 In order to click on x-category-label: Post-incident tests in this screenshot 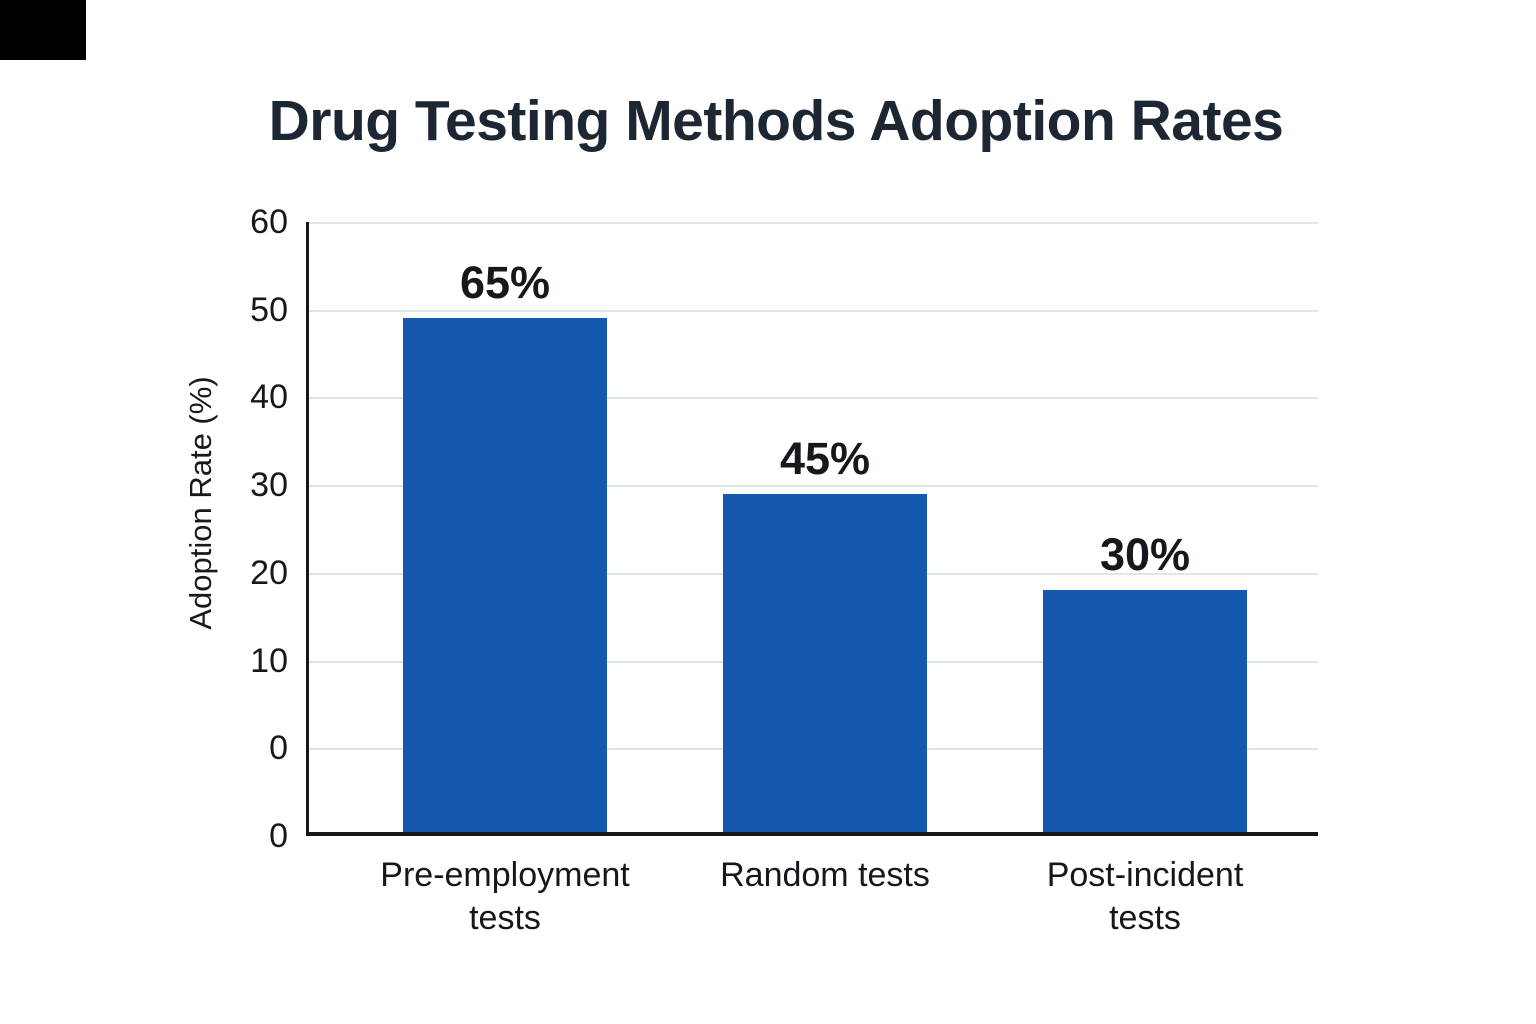, I will do `click(1145, 896)`.